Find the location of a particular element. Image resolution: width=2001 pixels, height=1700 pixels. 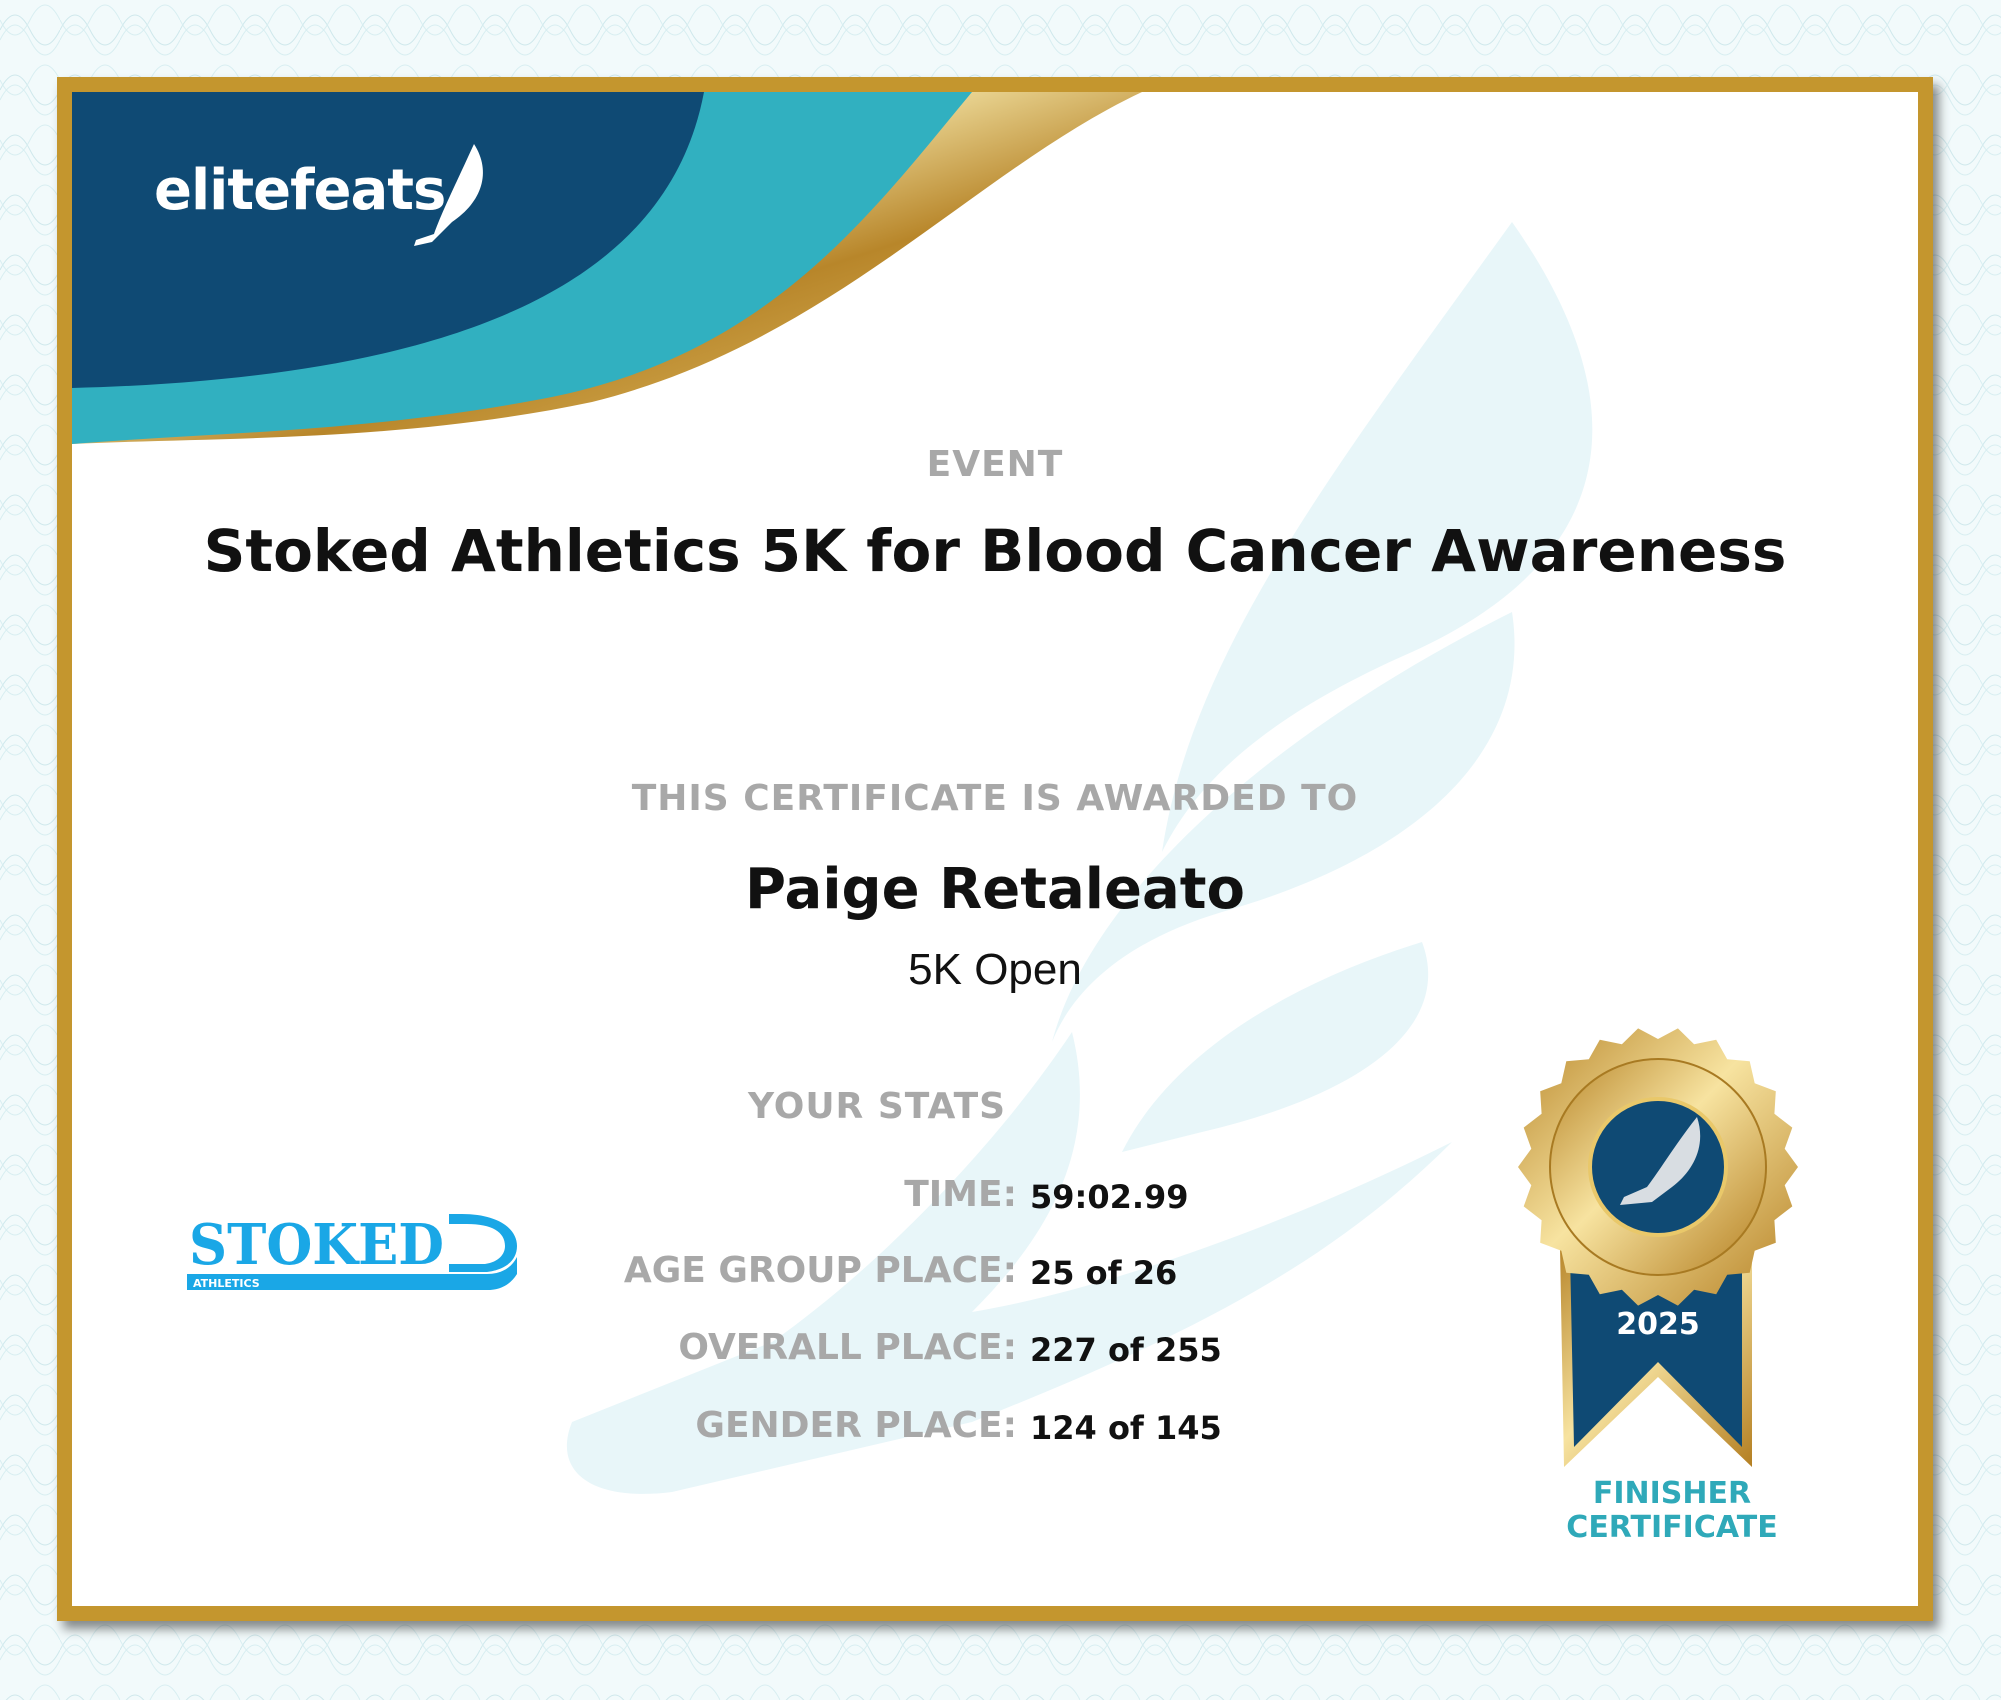

participant-name: Paige Retaleato is located at coordinates (995, 889).